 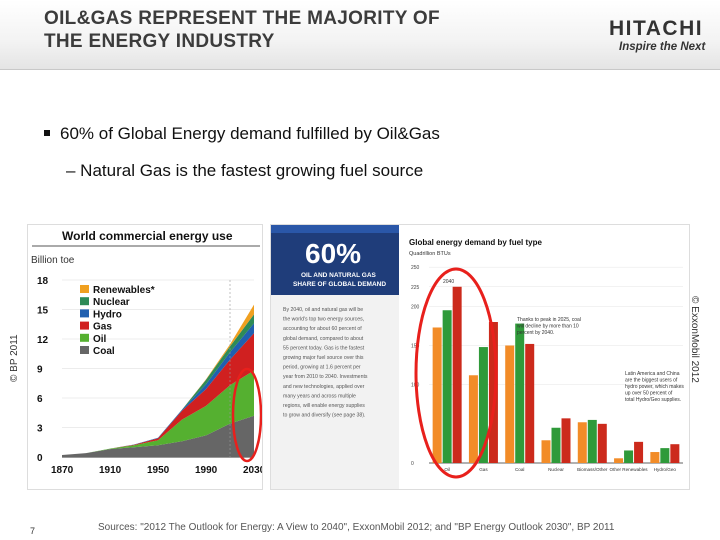 What do you see at coordinates (324, 406) in the screenshot?
I see `exxon-body-line: regions, will enable energy supplies` at bounding box center [324, 406].